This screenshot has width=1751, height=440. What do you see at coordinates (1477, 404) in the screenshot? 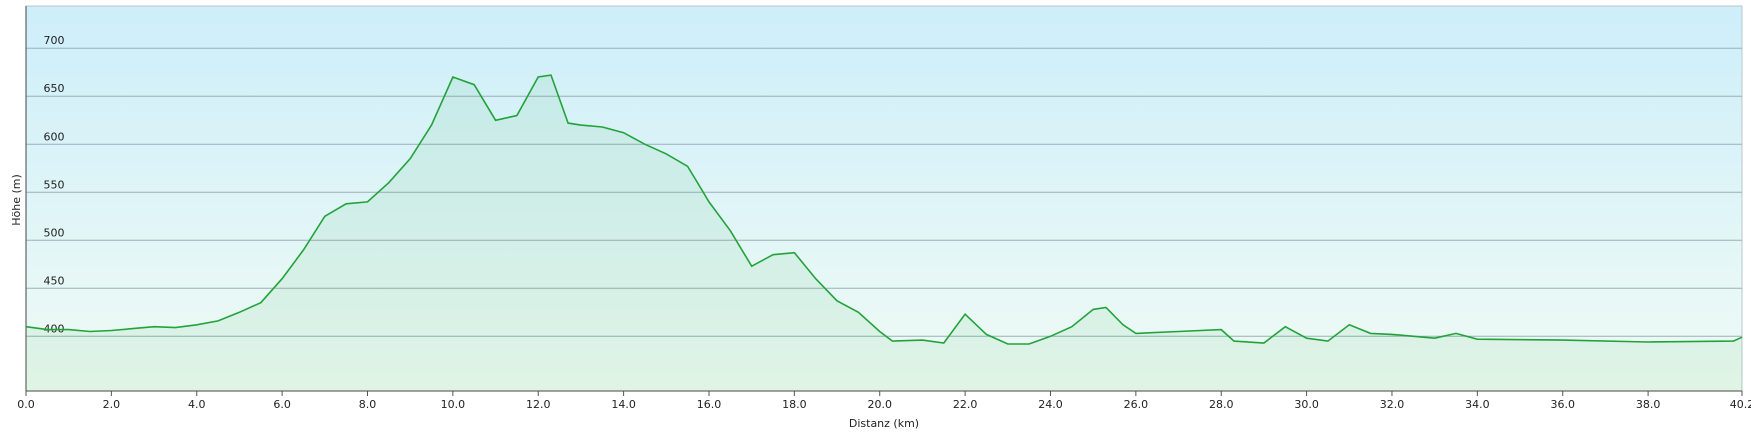
I see `x-tick-label: 34.0` at bounding box center [1477, 404].